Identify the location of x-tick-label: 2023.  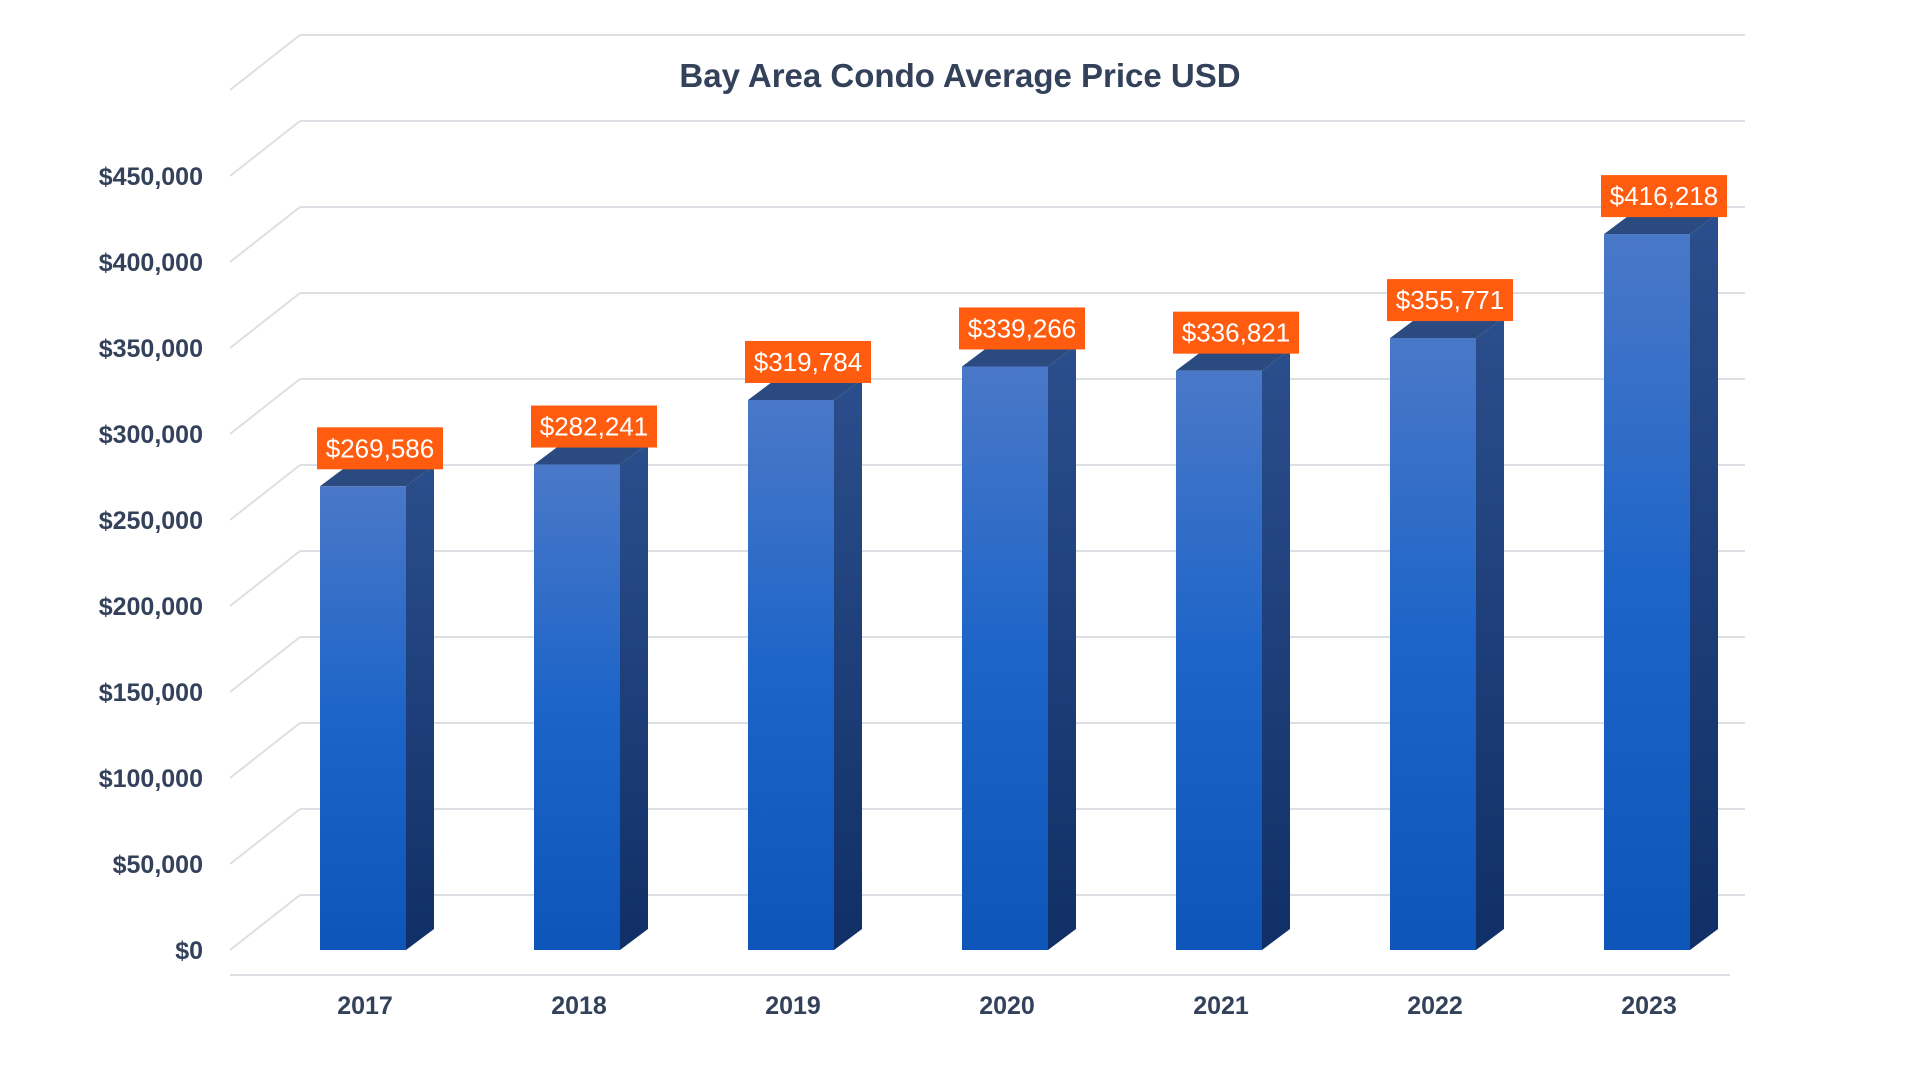
(1649, 1006).